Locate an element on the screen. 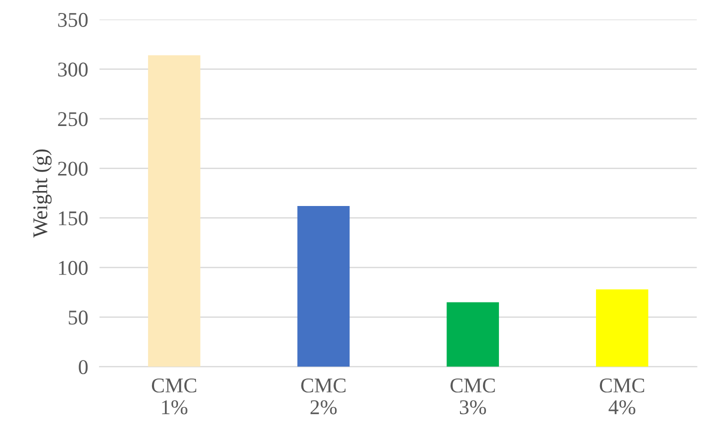 This screenshot has height=434, width=711. y-tick-label: 200 is located at coordinates (73, 169).